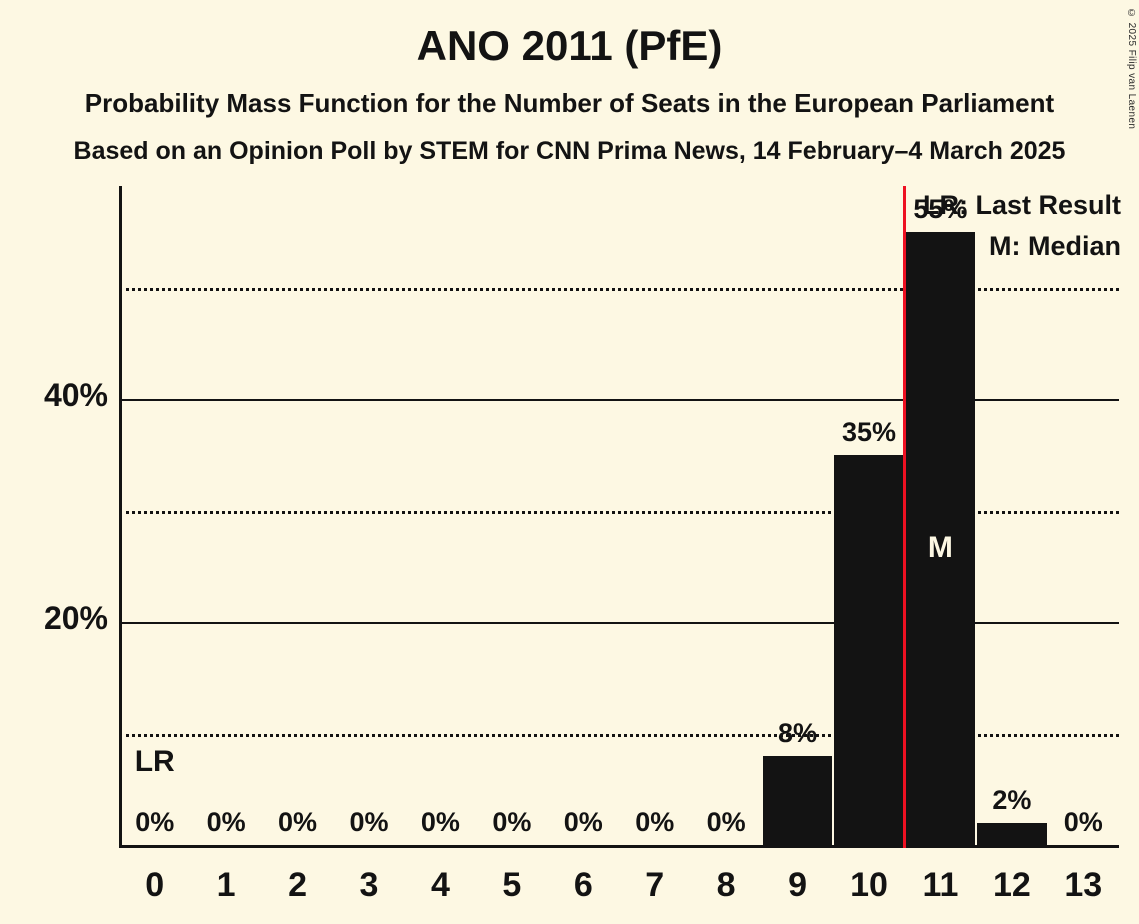 Image resolution: width=1139 pixels, height=924 pixels. Describe the element at coordinates (619, 623) in the screenshot. I see `gridline-20pct` at that location.